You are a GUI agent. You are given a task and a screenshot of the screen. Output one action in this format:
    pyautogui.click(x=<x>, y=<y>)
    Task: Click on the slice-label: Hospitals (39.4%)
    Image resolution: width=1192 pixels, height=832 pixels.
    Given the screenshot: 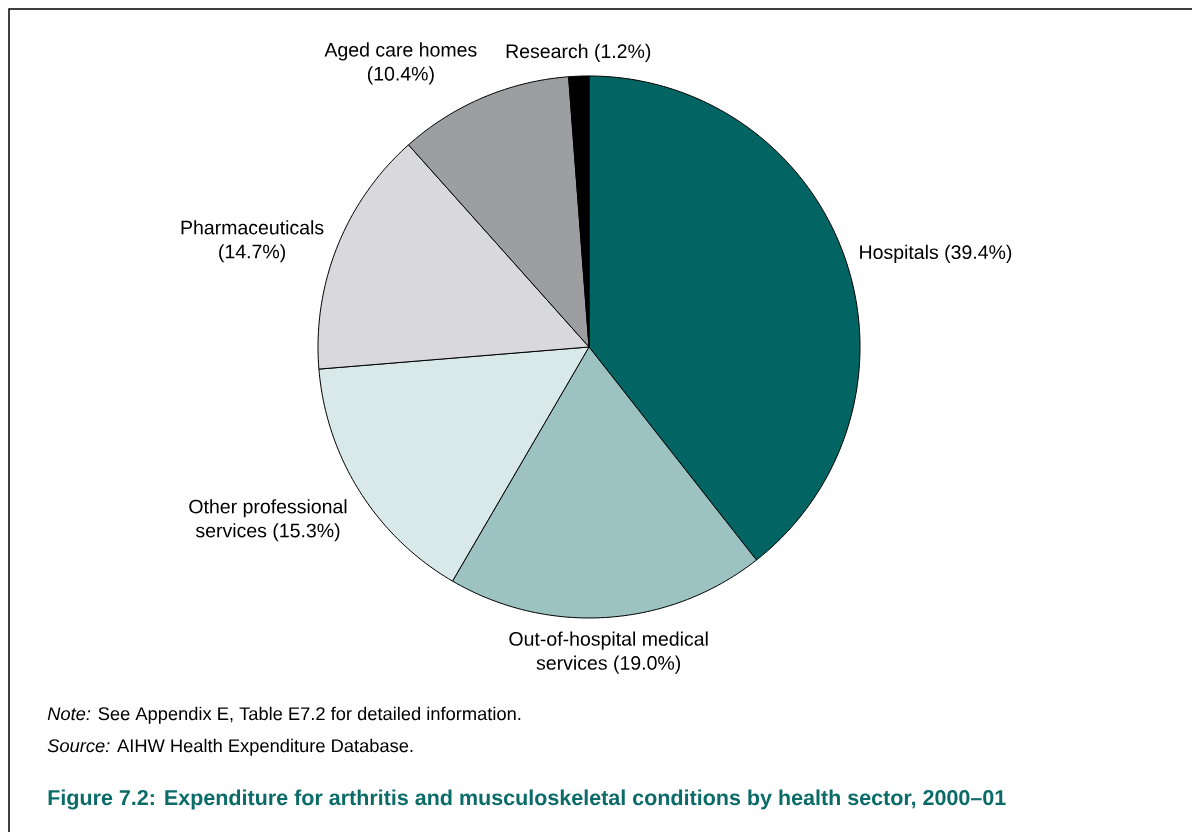 What is the action you would take?
    pyautogui.click(x=936, y=253)
    